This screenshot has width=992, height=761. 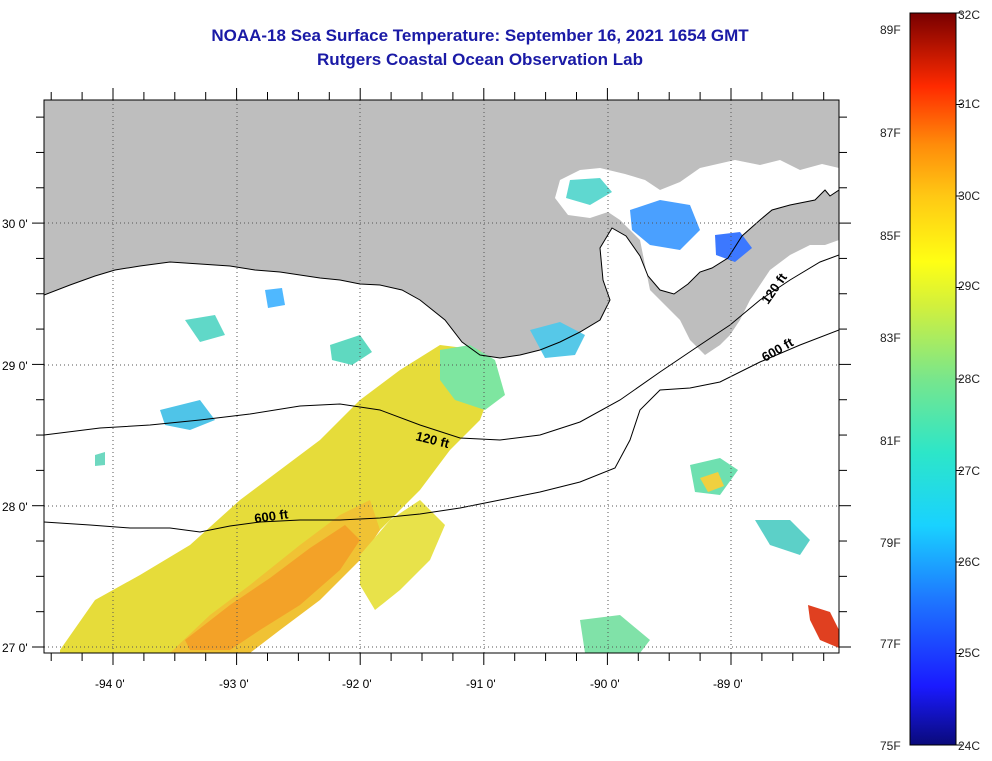 I want to click on lat-label: 27 0', so click(x=15, y=648).